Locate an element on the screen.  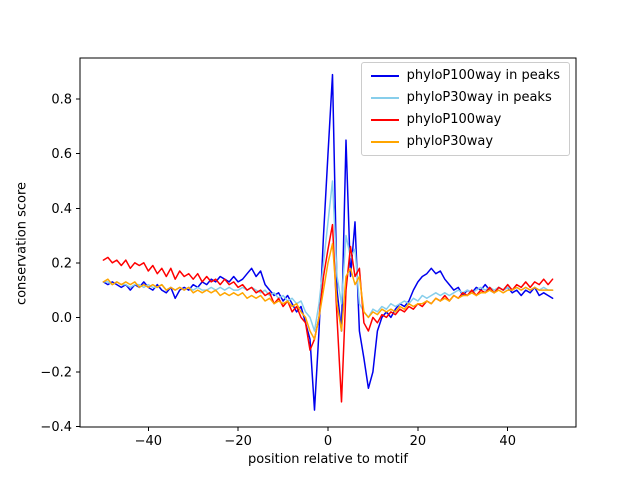
x-tick-label: 20 is located at coordinates (418, 441).